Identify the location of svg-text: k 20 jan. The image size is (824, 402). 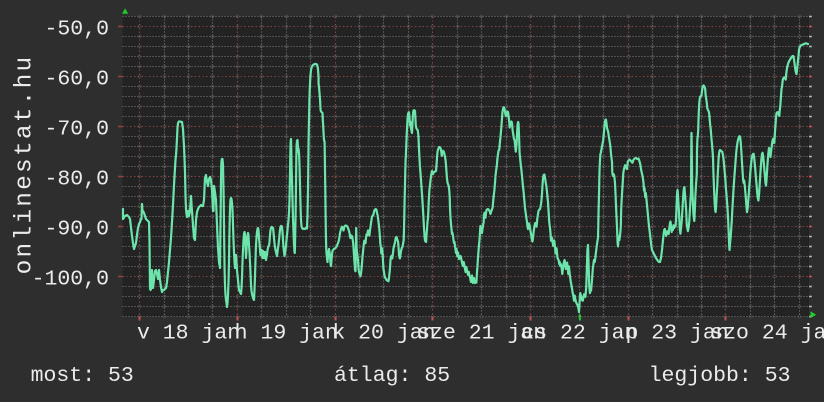
(383, 334).